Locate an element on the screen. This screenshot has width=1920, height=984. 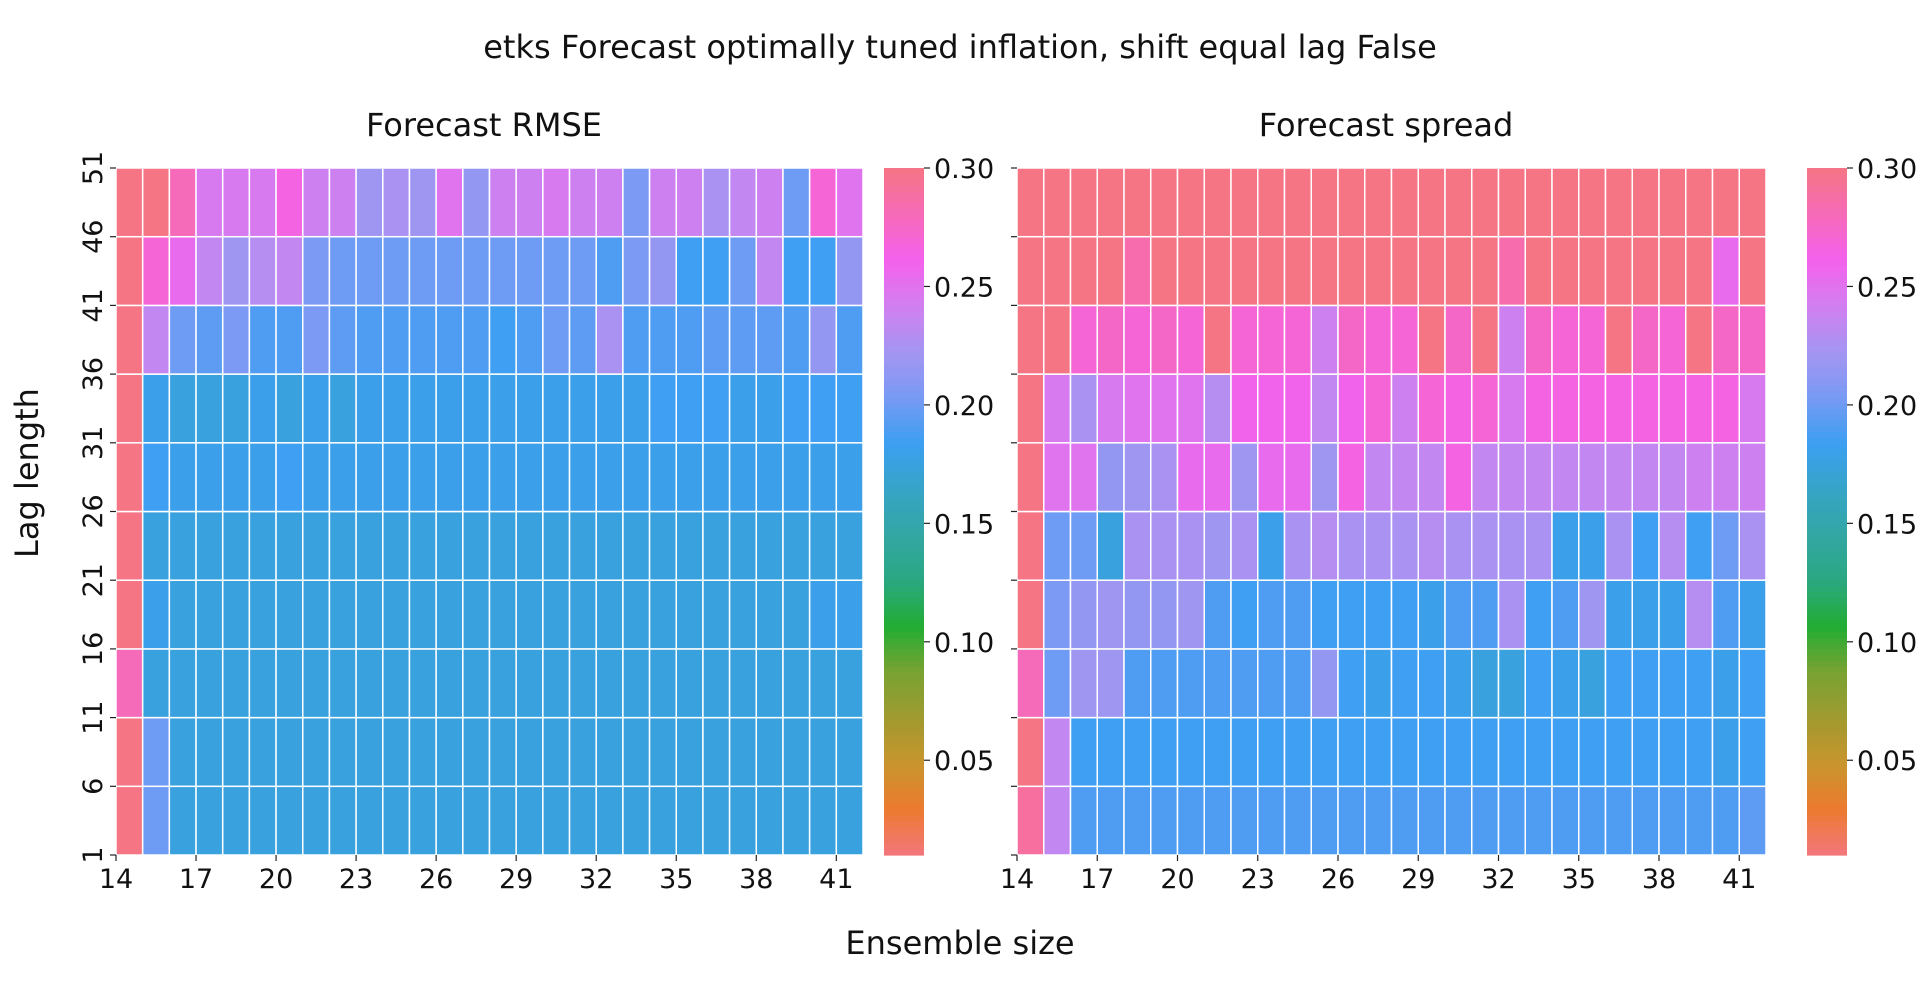
spread-y-ticks is located at coordinates (1014, 511).